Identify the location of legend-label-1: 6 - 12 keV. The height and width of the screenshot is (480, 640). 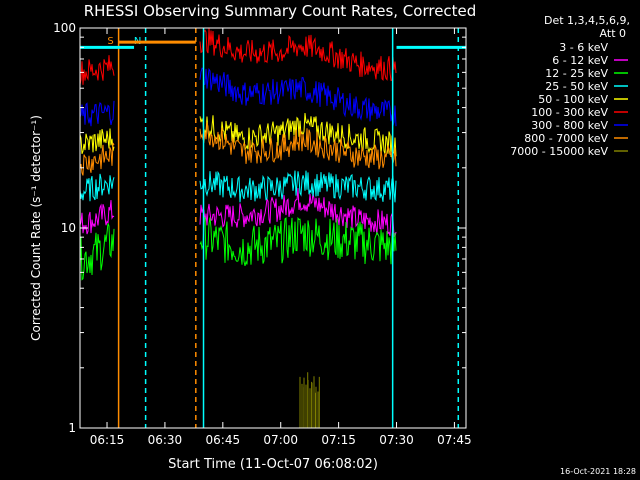
(580, 60).